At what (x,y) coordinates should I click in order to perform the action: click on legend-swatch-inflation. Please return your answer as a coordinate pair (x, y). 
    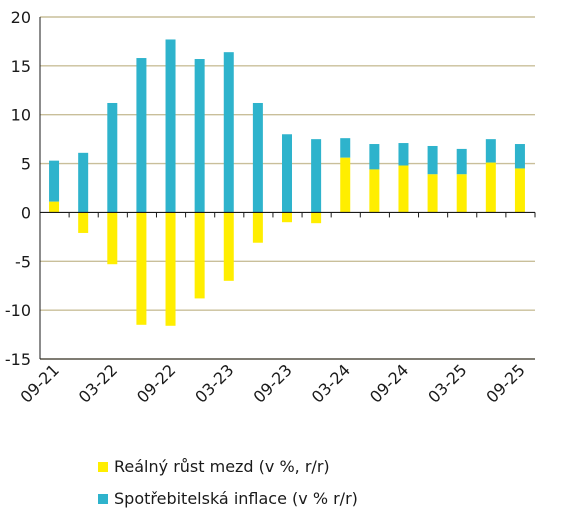
    Looking at the image, I should click on (103, 498).